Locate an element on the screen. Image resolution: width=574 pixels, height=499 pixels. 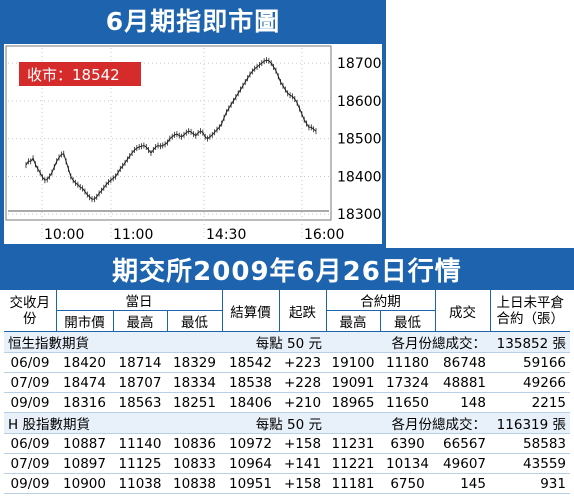
cell-contract-high: 19091 is located at coordinates (353, 382).